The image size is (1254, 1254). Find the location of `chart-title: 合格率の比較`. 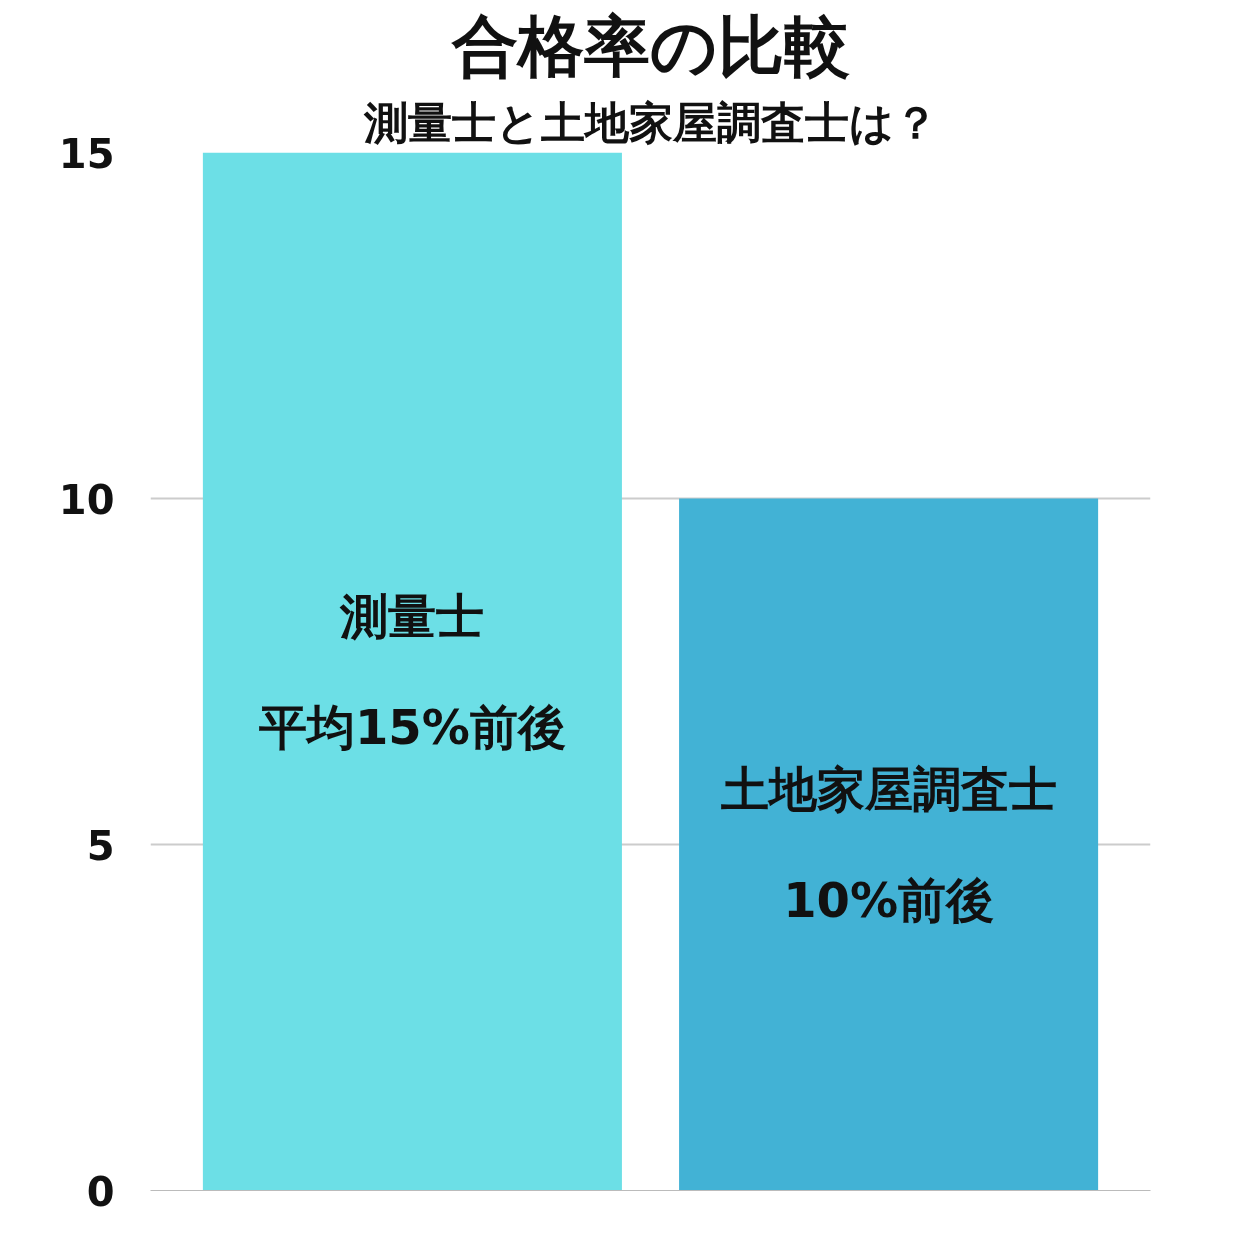

chart-title: 合格率の比較 is located at coordinates (650, 46).